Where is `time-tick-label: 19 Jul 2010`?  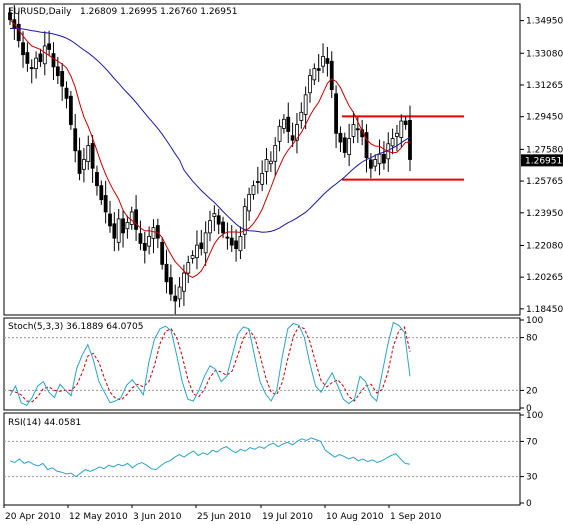
time-tick-label: 19 Jul 2010 is located at coordinates (287, 517).